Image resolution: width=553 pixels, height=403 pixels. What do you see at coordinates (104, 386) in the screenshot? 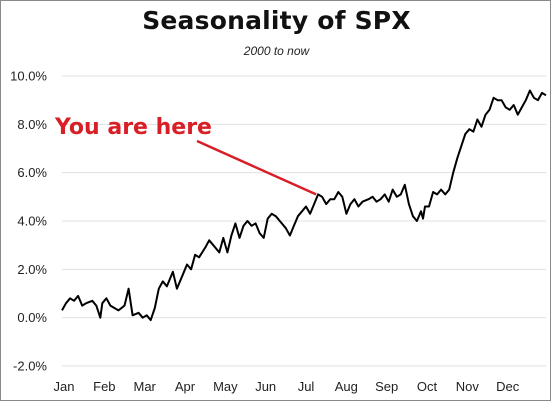
I see `x-tick-label: Feb` at bounding box center [104, 386].